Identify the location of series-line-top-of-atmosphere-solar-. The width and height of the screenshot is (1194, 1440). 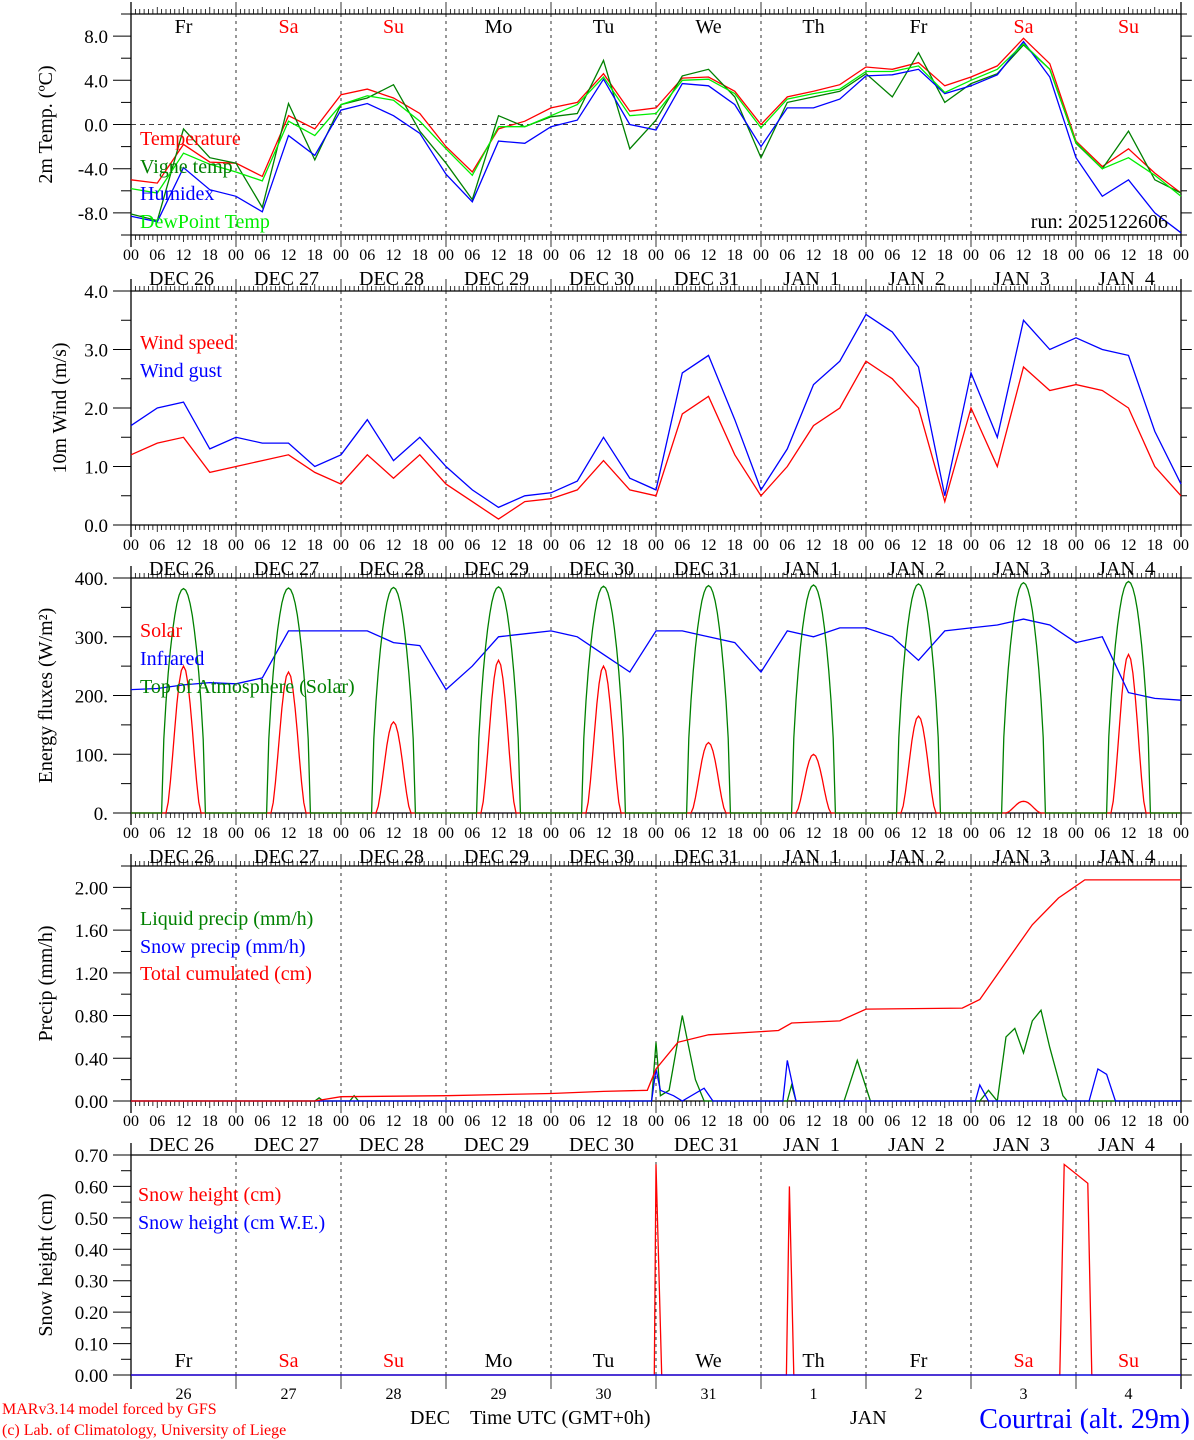
(656, 697).